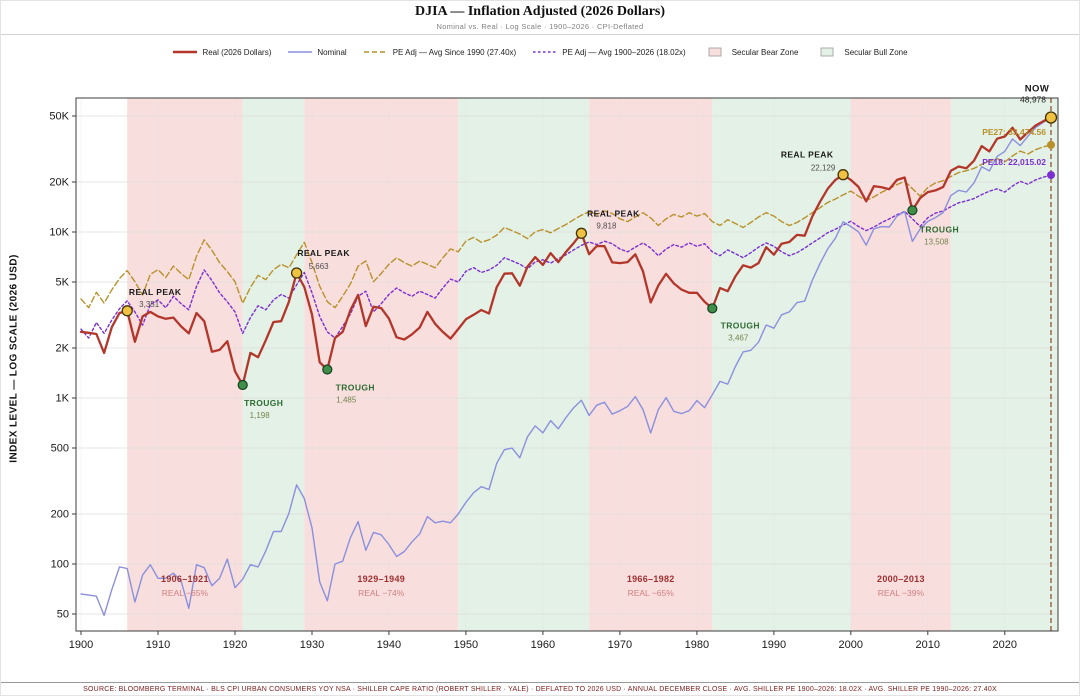 The width and height of the screenshot is (1080, 696). I want to click on band-sublabel-1966: REAL −65%, so click(651, 593).